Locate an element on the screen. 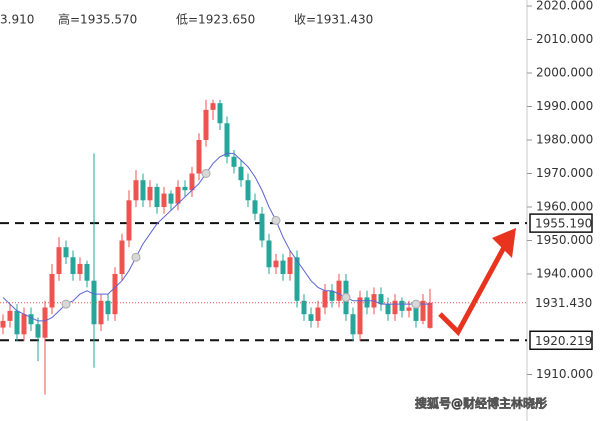 The height and width of the screenshot is (421, 600). y-tick-label: 1990.000 is located at coordinates (564, 106).